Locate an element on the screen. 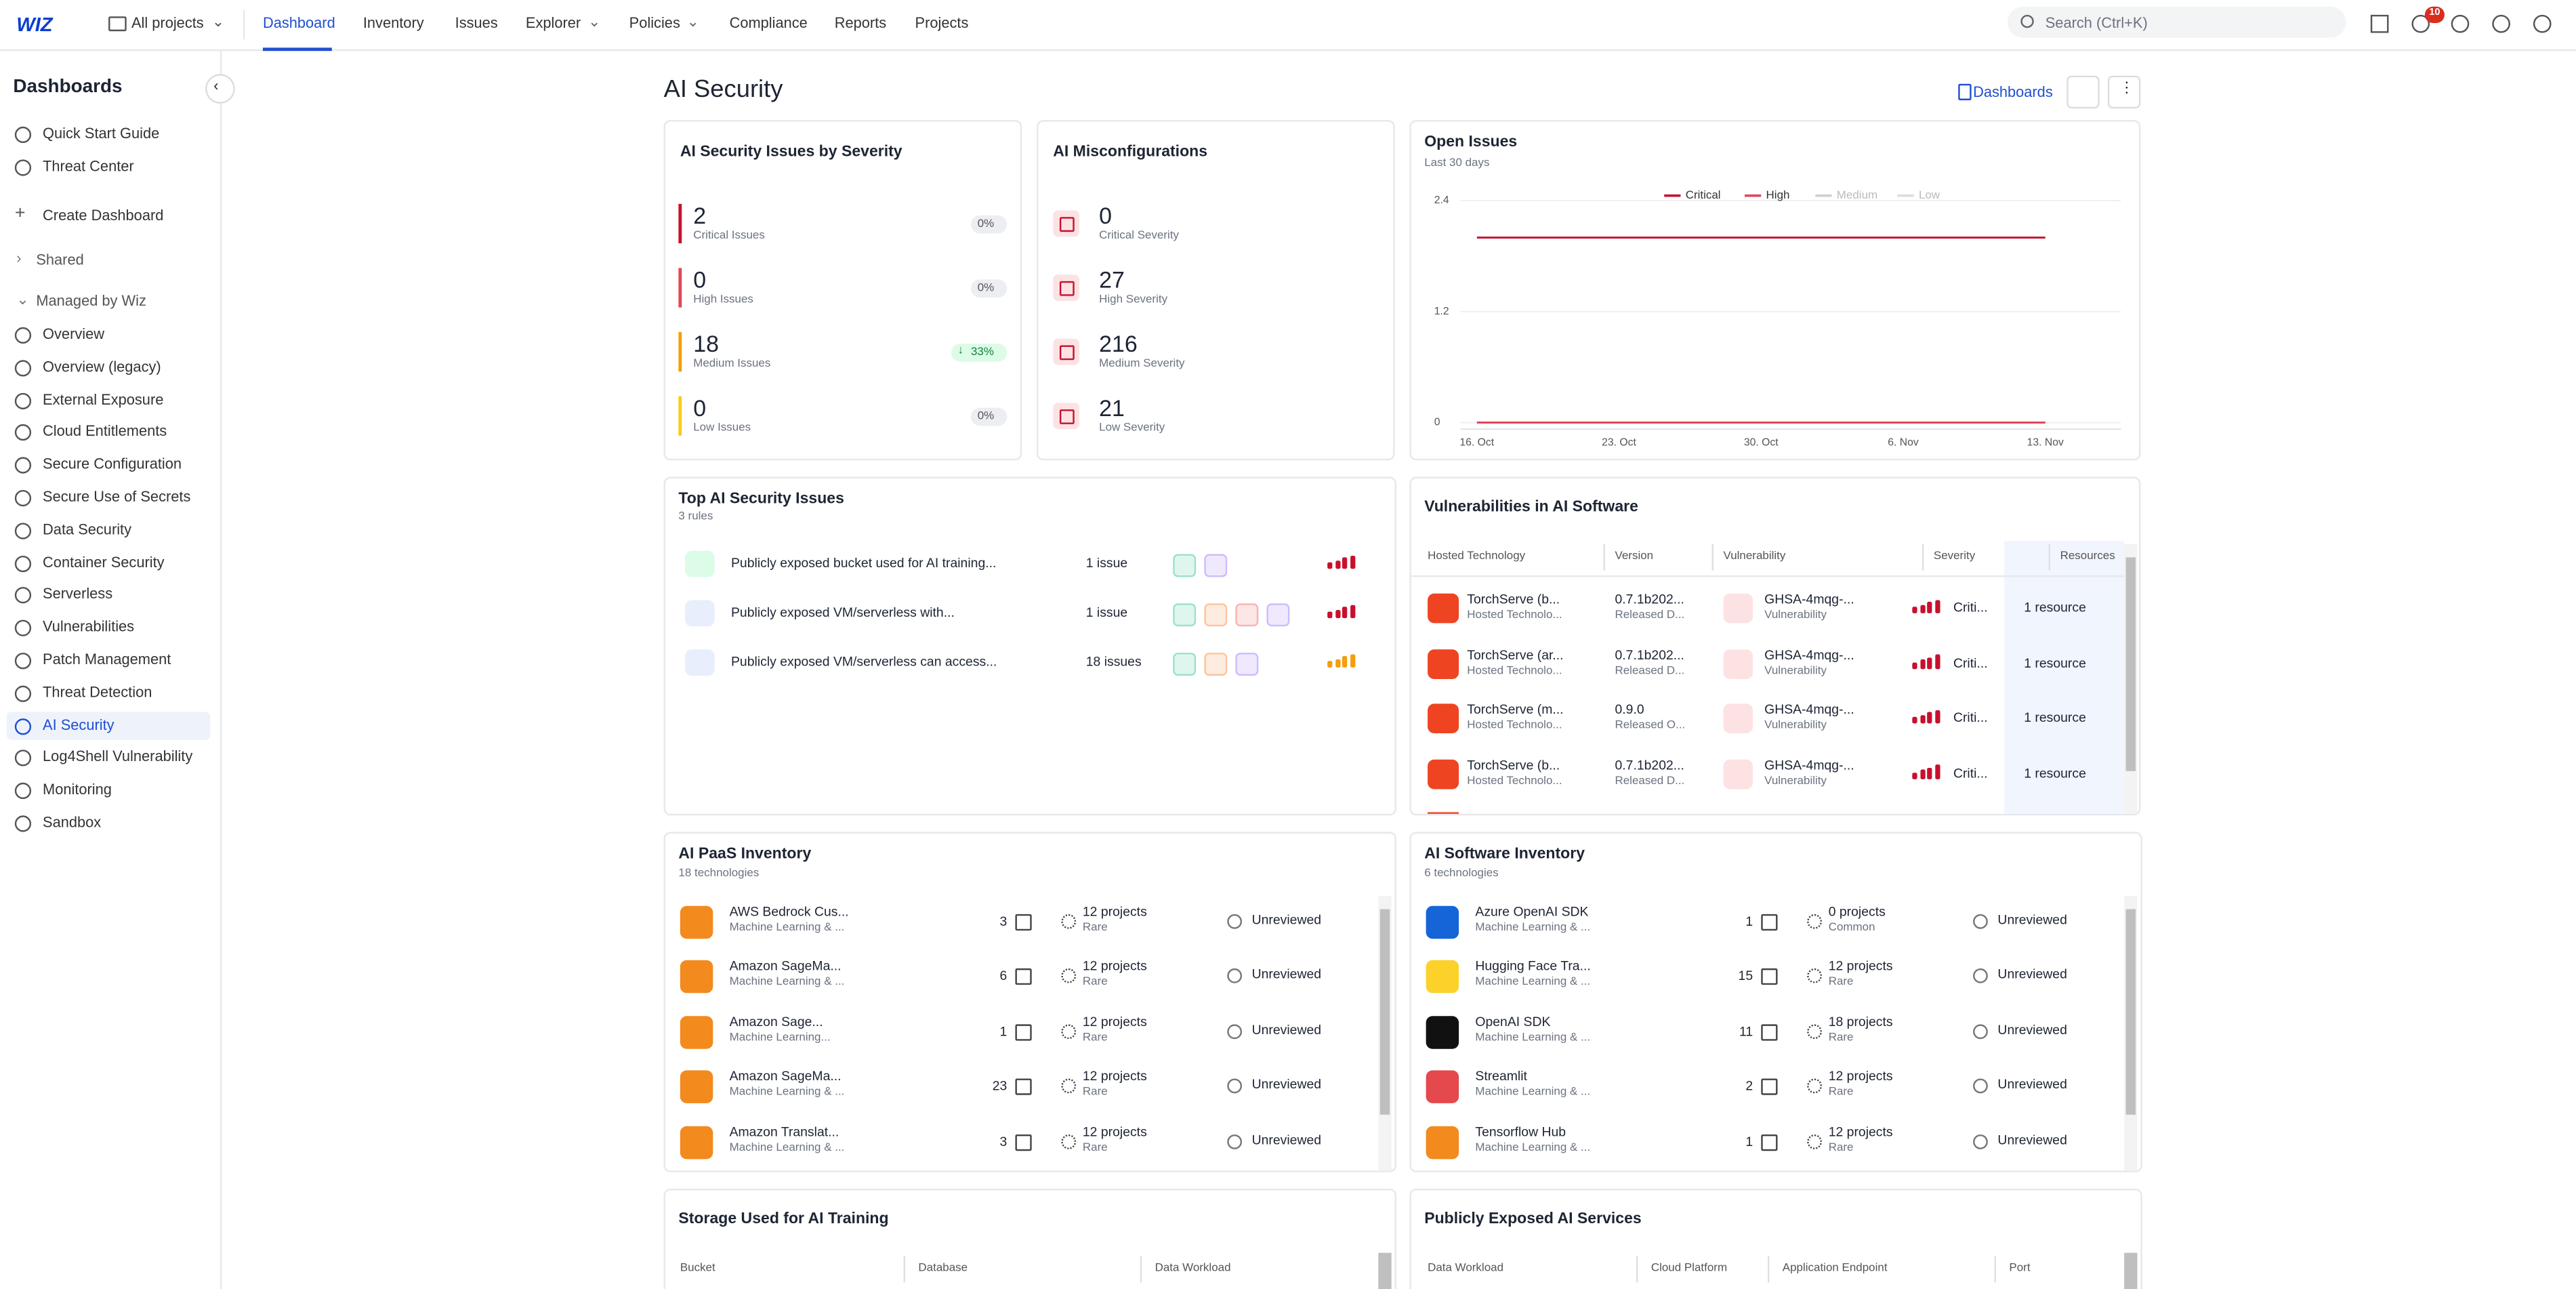 The width and height of the screenshot is (2576, 1289). tech-name: Tensorflow Hub is located at coordinates (1520, 1131).